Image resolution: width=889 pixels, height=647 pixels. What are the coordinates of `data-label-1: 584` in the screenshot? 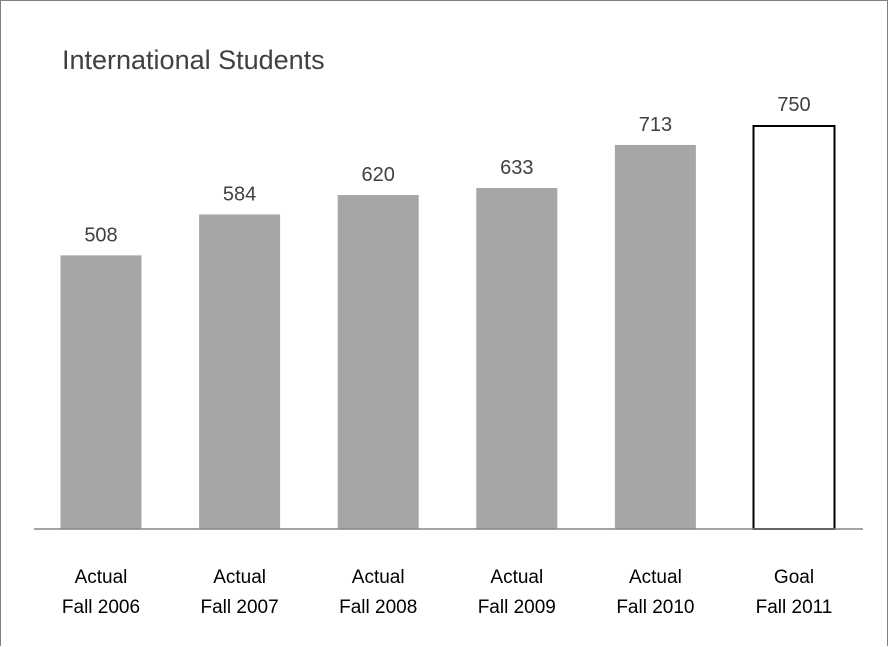 It's located at (239, 194).